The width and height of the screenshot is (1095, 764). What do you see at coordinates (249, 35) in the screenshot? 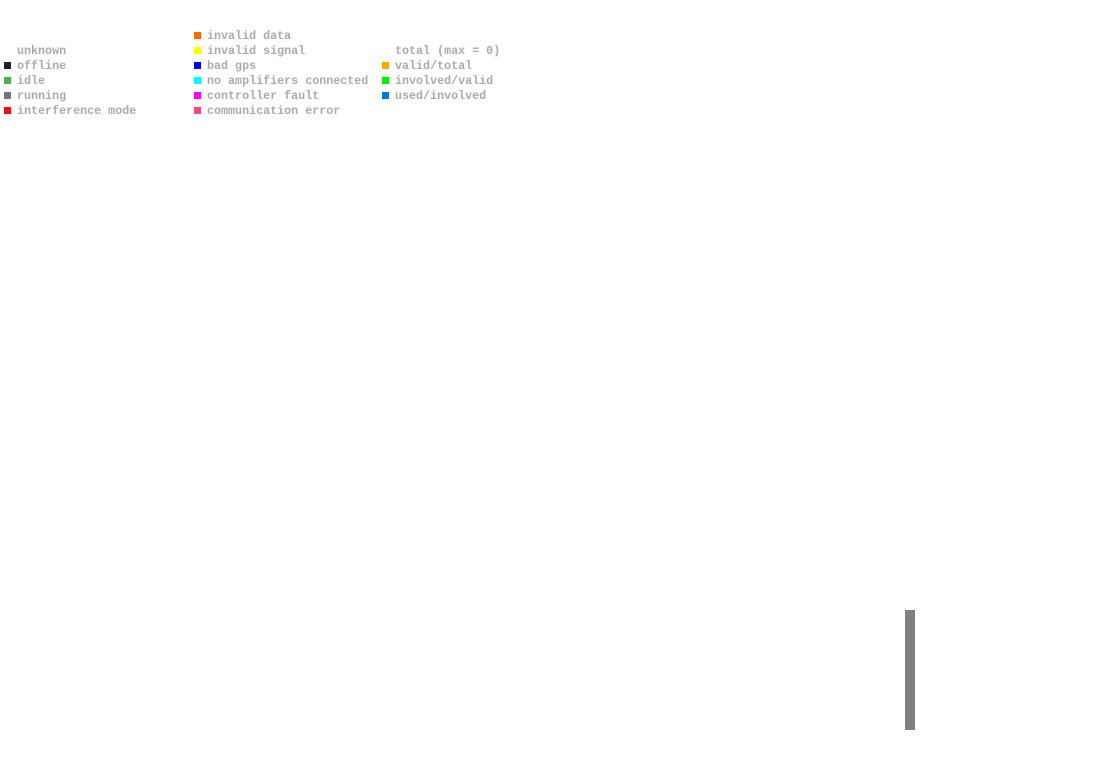
I see `legend-label: invalid data` at bounding box center [249, 35].